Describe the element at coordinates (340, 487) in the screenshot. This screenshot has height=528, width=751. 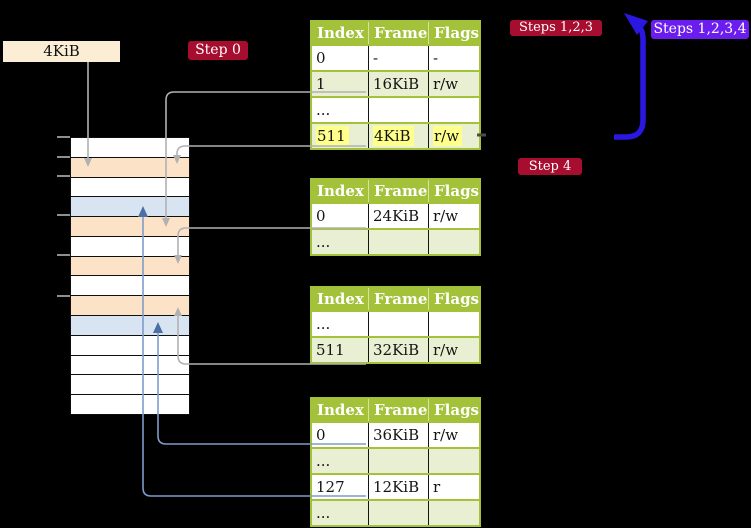
I see `cell-index: 127` at that location.